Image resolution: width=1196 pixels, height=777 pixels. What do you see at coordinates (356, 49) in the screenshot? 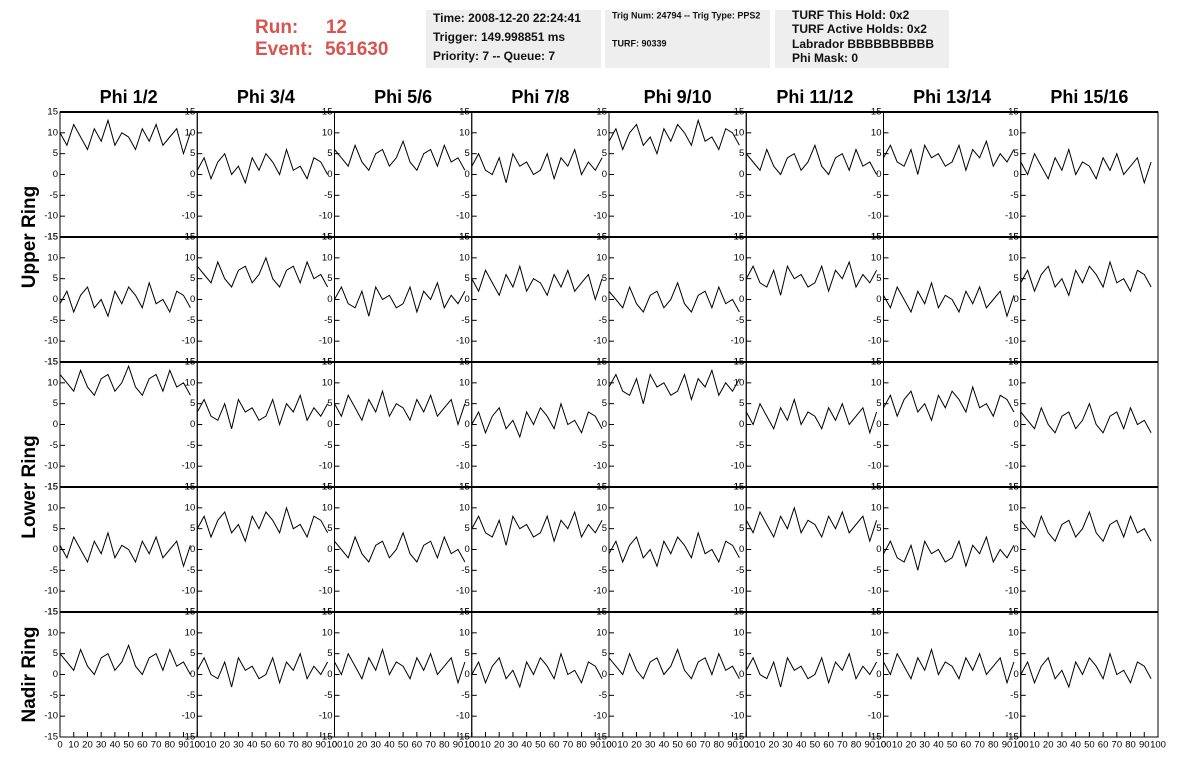
I see `event-number: 561630` at bounding box center [356, 49].